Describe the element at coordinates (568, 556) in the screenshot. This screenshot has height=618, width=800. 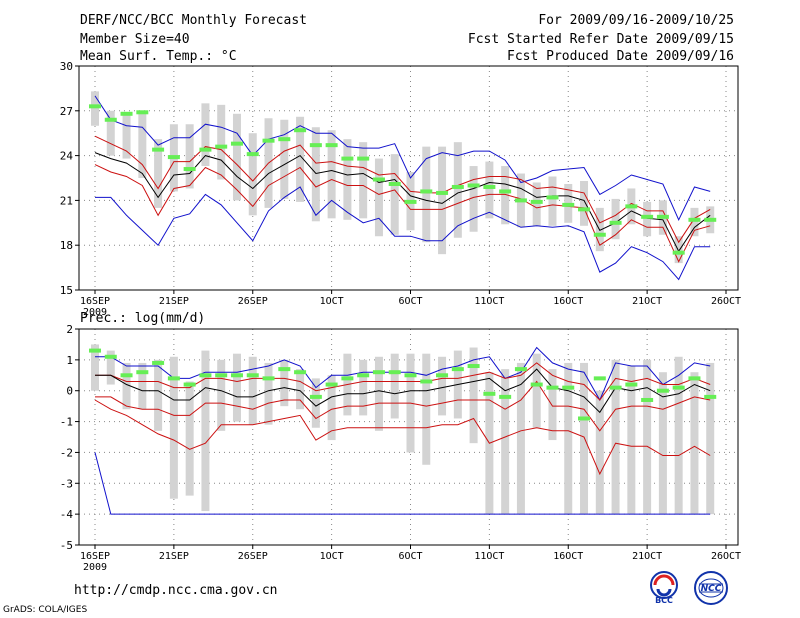
I see `precipitation-xtick-label: 16OCT` at that location.